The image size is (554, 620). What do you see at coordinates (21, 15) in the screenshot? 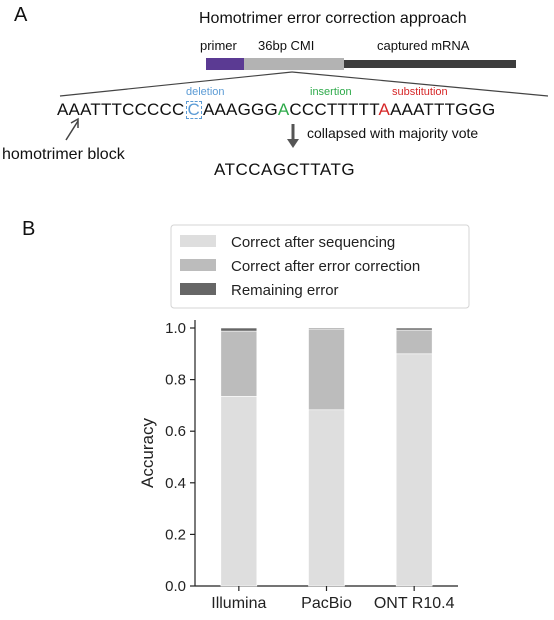
I see `panel-a-label: A` at bounding box center [21, 15].